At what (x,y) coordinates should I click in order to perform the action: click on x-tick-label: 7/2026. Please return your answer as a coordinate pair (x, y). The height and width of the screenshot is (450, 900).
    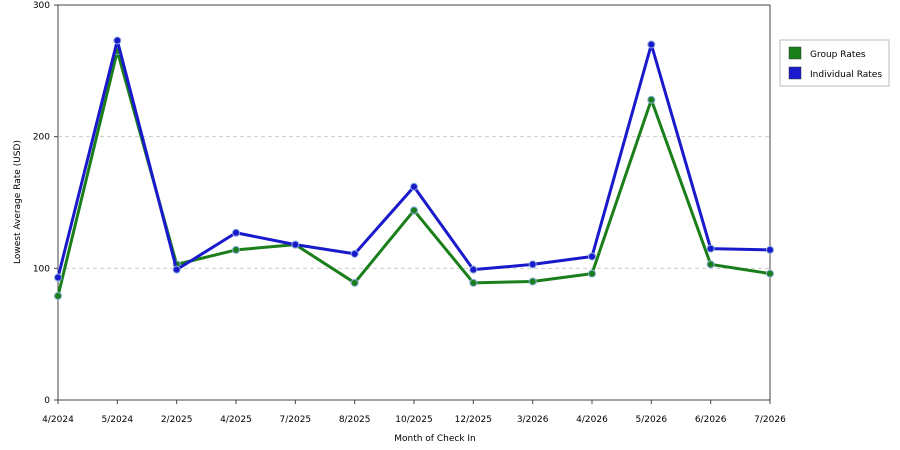
    Looking at the image, I should click on (770, 420).